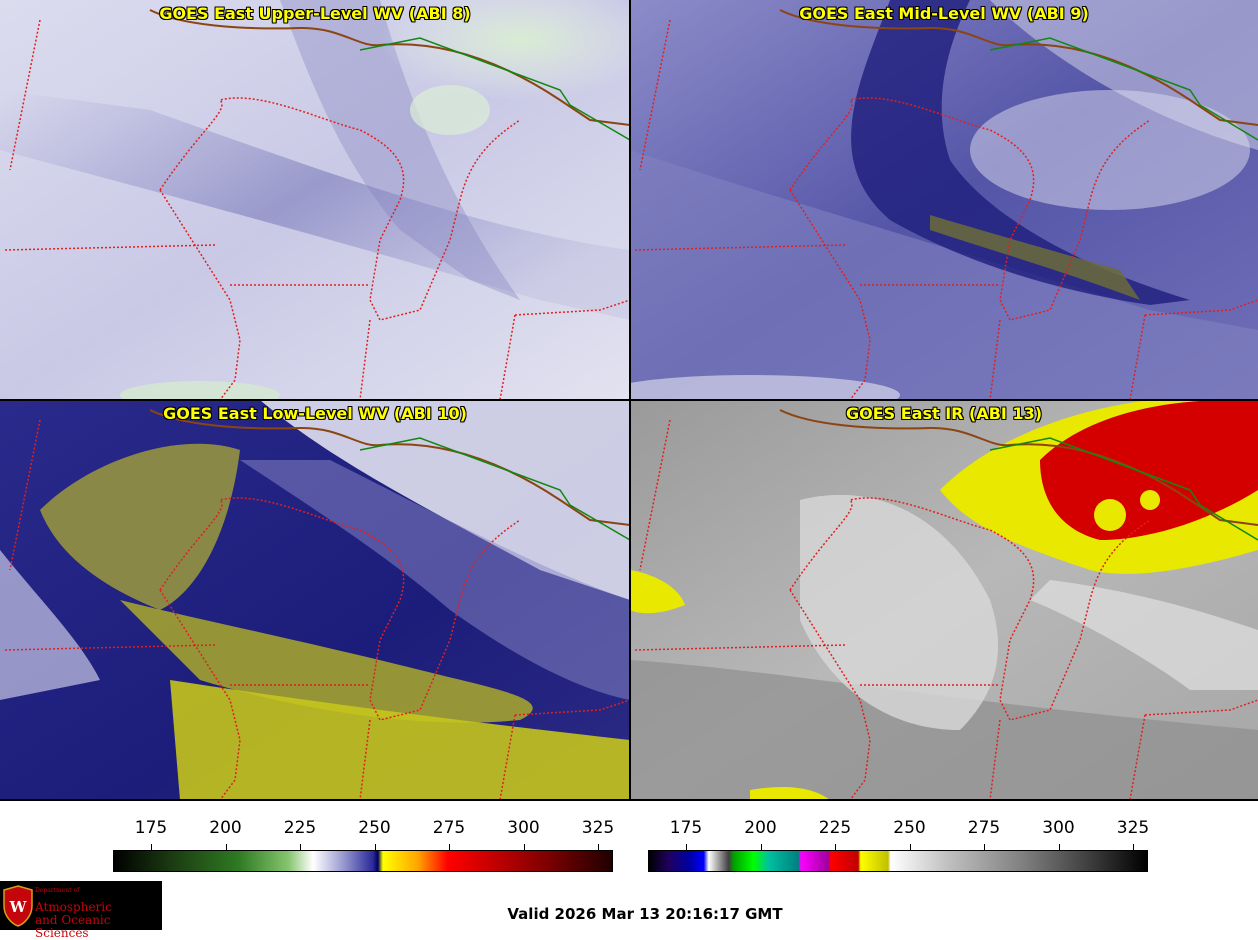 The height and width of the screenshot is (940, 1258). What do you see at coordinates (898, 861) in the screenshot?
I see `colorbar-ir-gradient` at bounding box center [898, 861].